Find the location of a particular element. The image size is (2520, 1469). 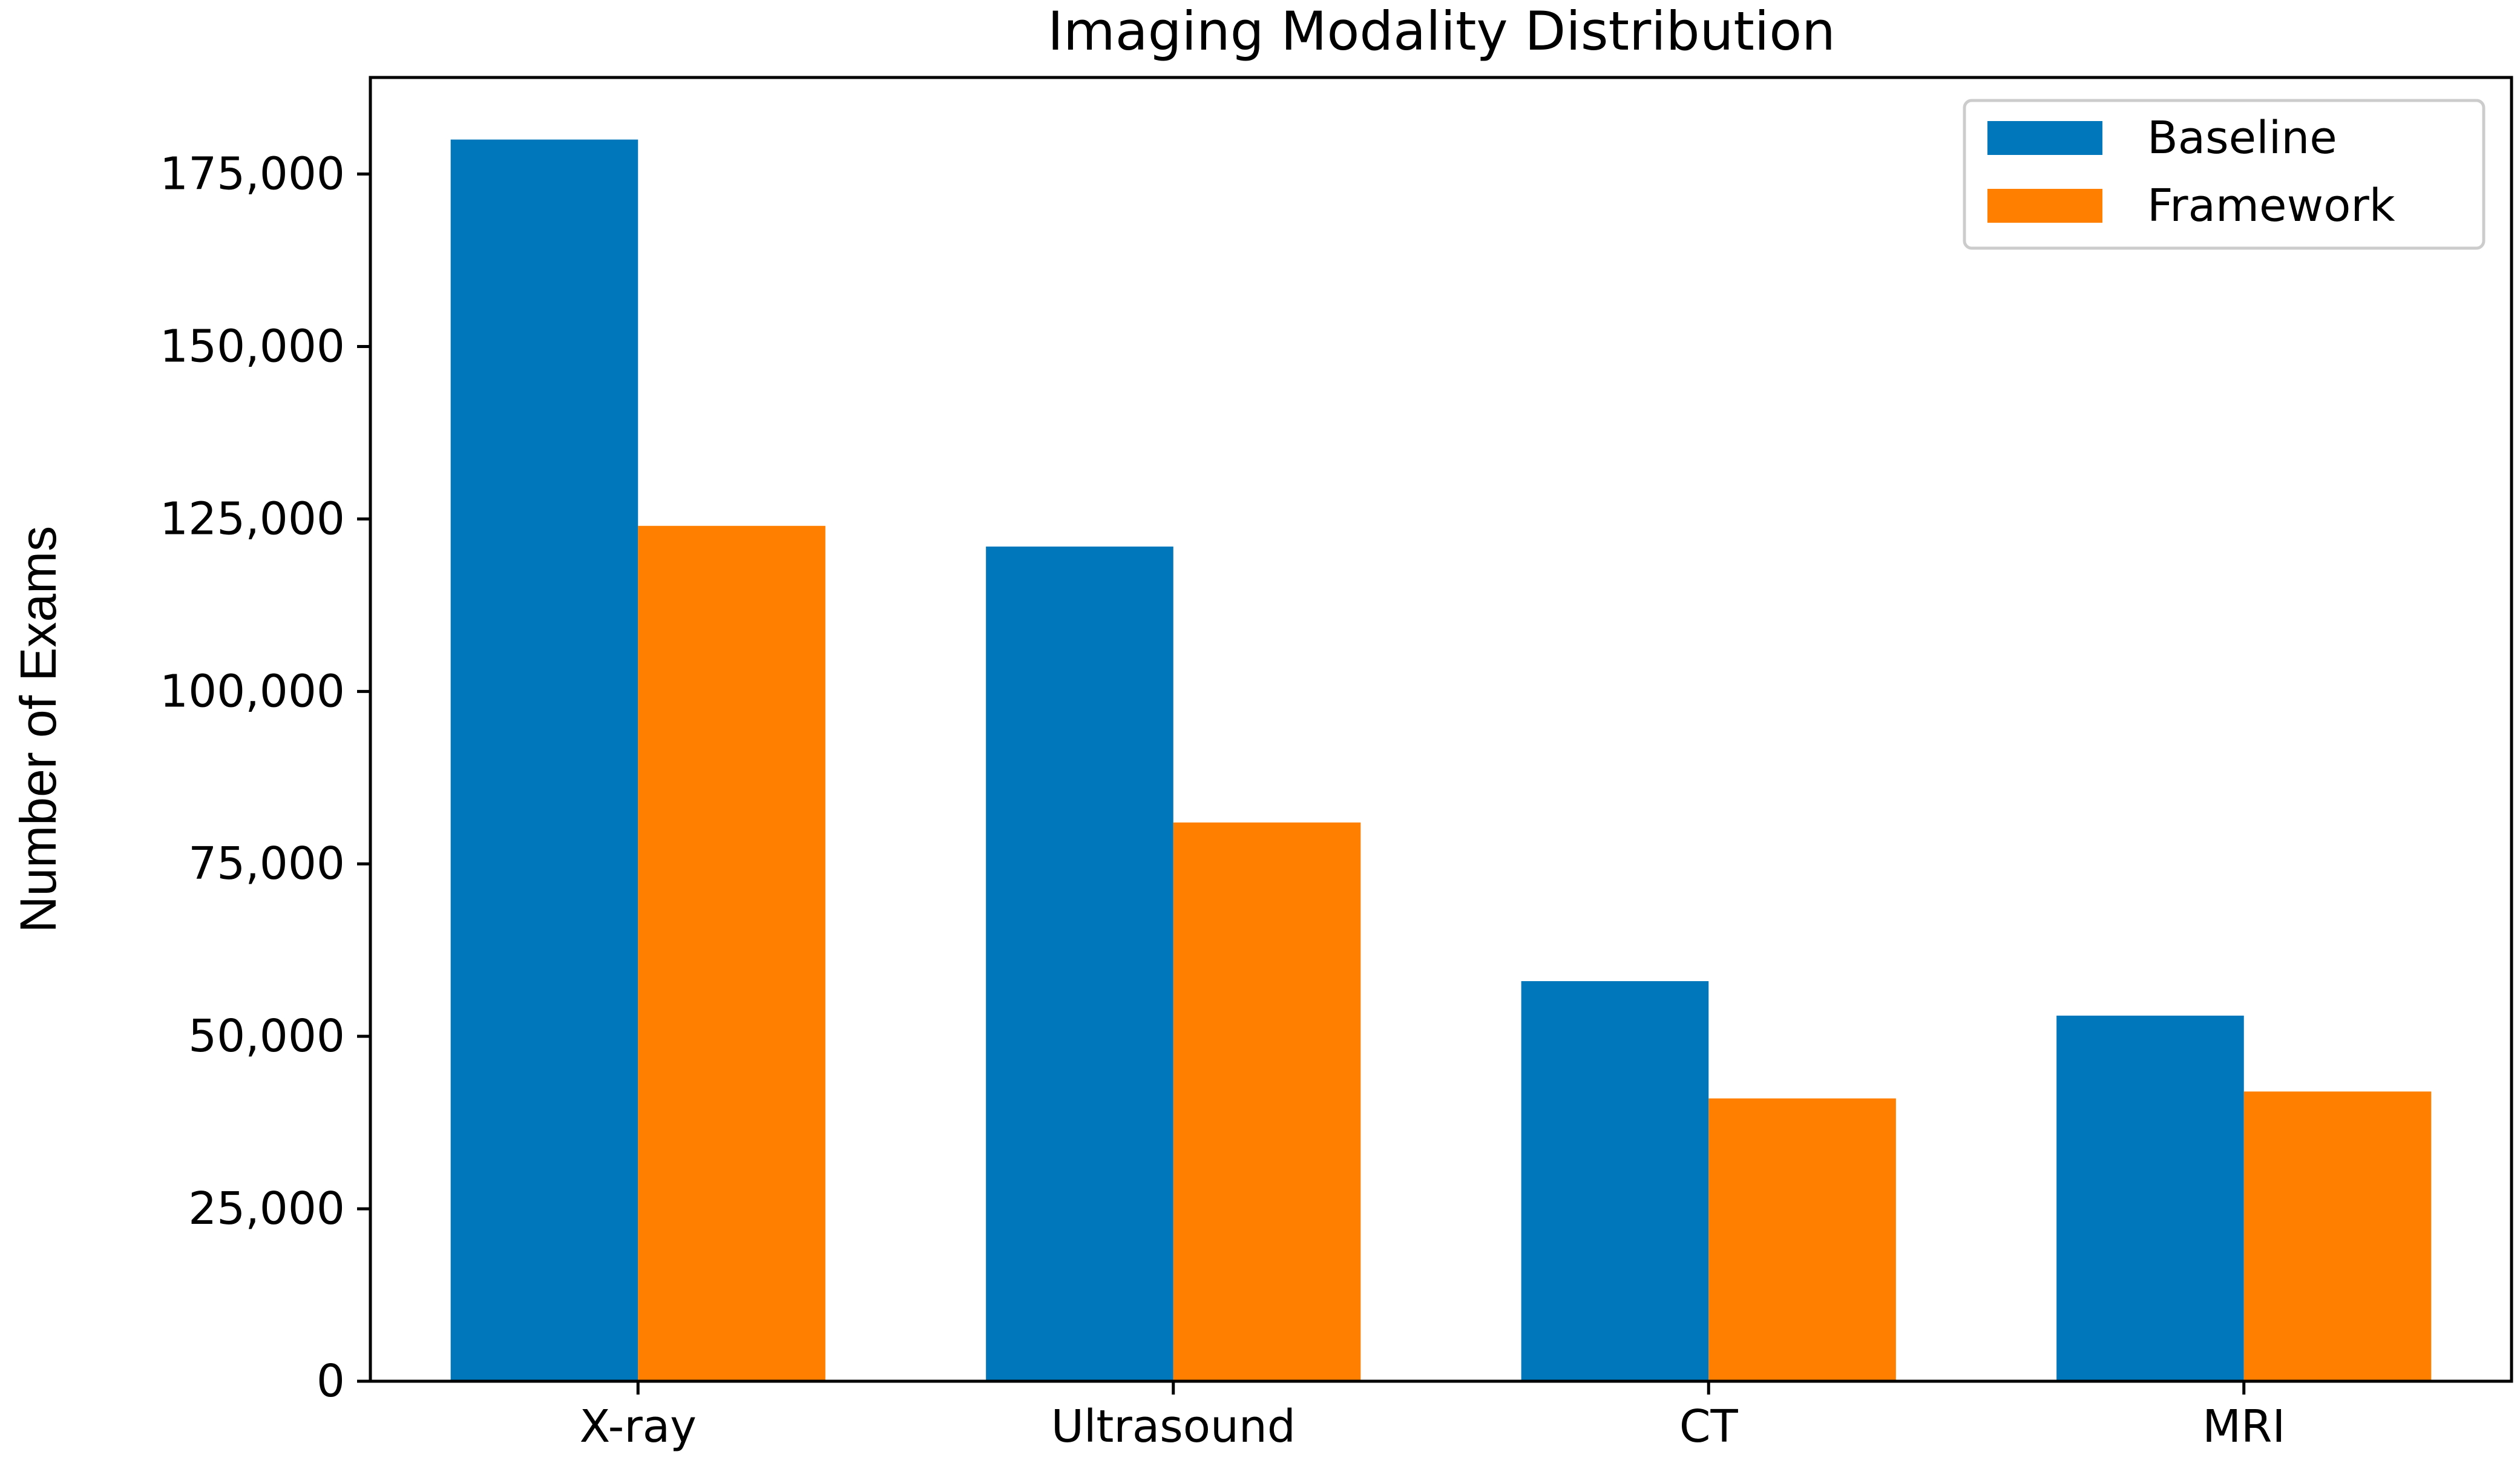

x-axis: X-ray Ultrasound CT MRI is located at coordinates (1432, 1417).